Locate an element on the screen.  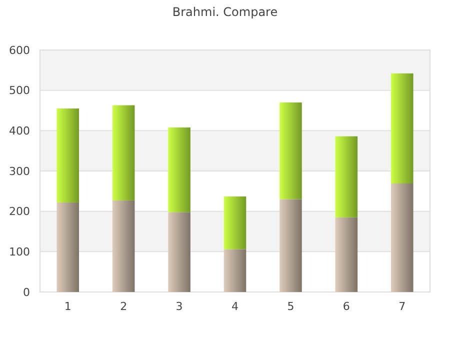
y-tick-label: 200 is located at coordinates (19, 211).